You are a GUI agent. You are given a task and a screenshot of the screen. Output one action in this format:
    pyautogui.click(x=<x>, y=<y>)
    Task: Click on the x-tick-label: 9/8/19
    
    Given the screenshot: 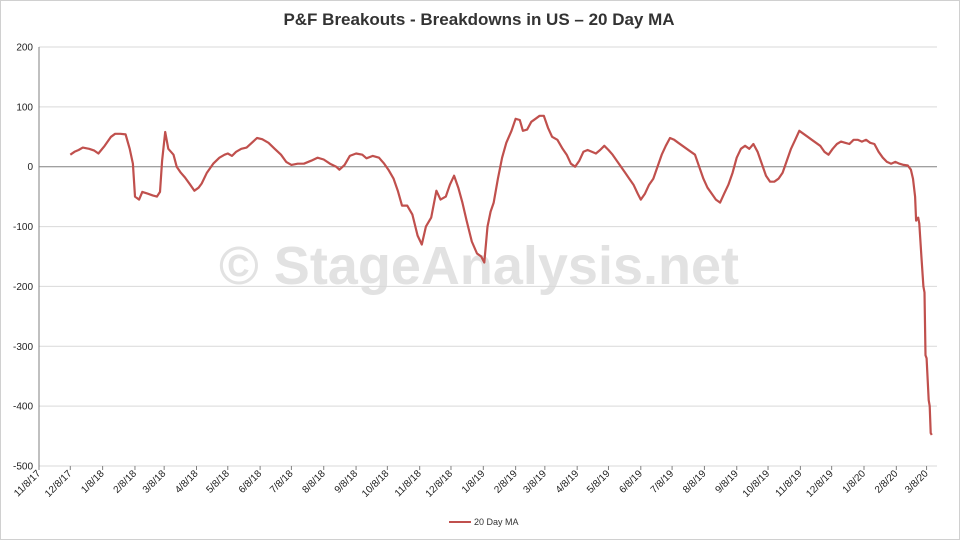 What is the action you would take?
    pyautogui.click(x=727, y=482)
    